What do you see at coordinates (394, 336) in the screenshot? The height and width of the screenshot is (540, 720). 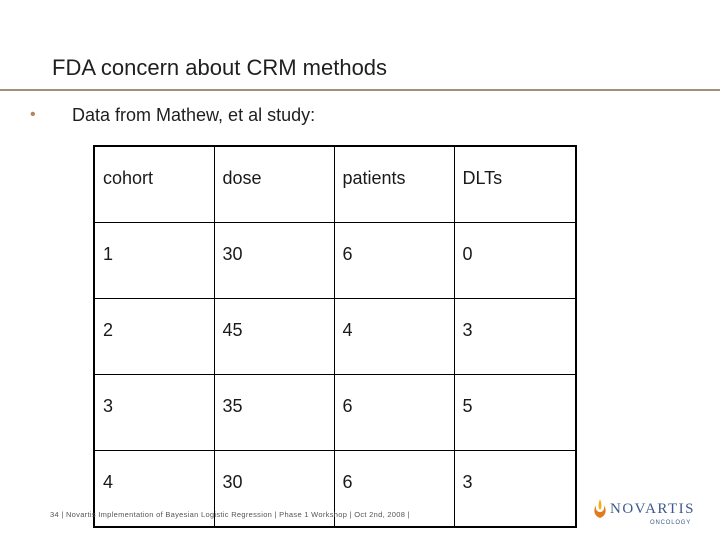 I see `cell-patients: 4` at bounding box center [394, 336].